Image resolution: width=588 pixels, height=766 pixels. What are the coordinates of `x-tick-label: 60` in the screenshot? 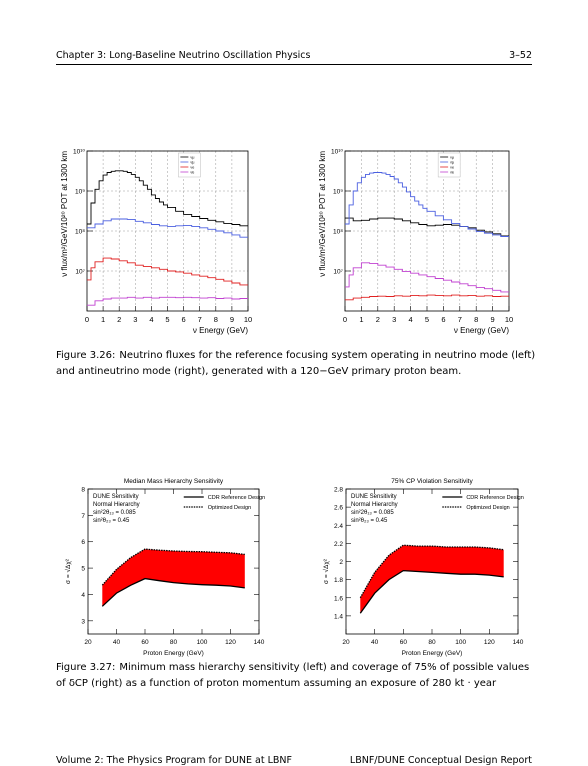 It's located at (404, 642).